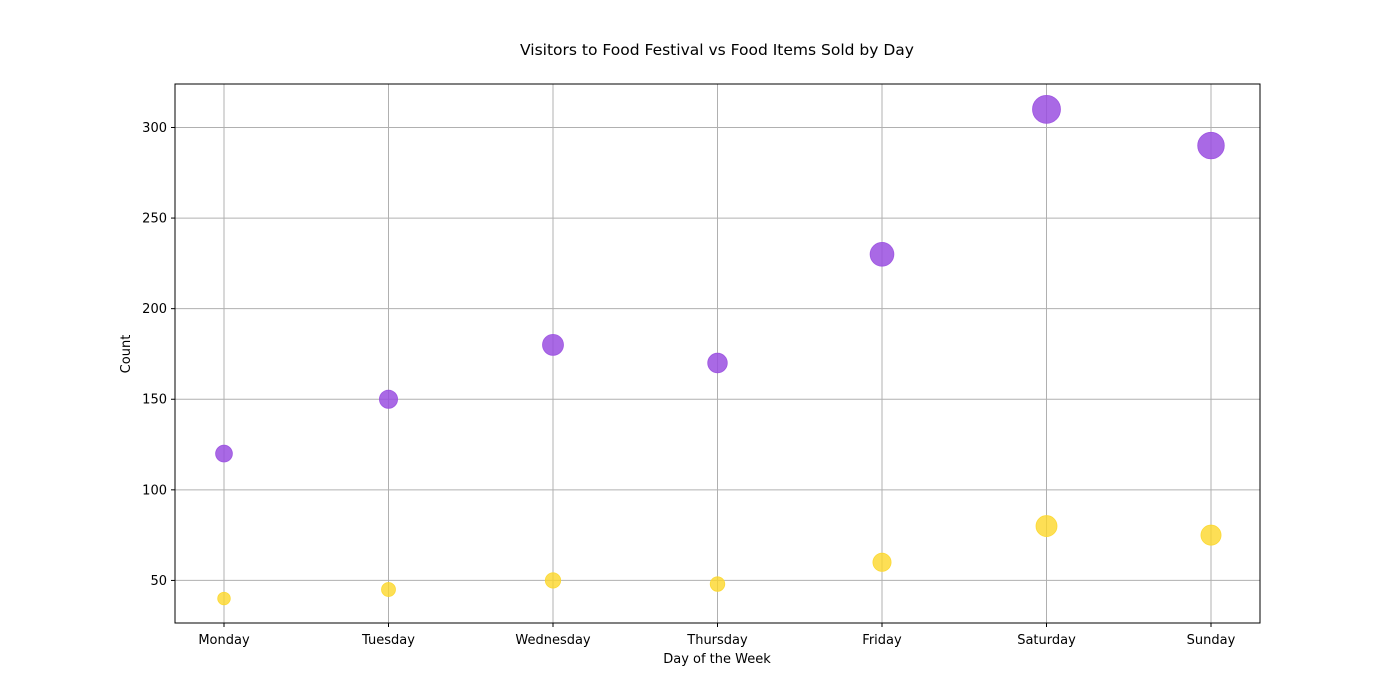 The height and width of the screenshot is (700, 1400). What do you see at coordinates (158, 581) in the screenshot?
I see `y-tick-label: 50` at bounding box center [158, 581].